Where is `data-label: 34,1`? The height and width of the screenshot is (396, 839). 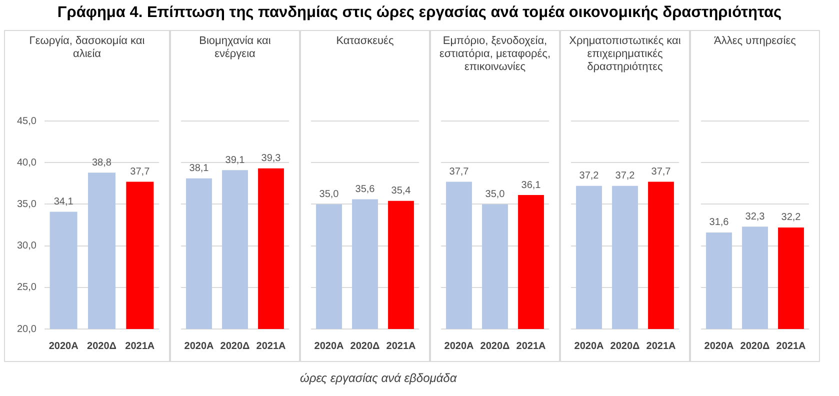 data-label: 34,1 is located at coordinates (64, 202).